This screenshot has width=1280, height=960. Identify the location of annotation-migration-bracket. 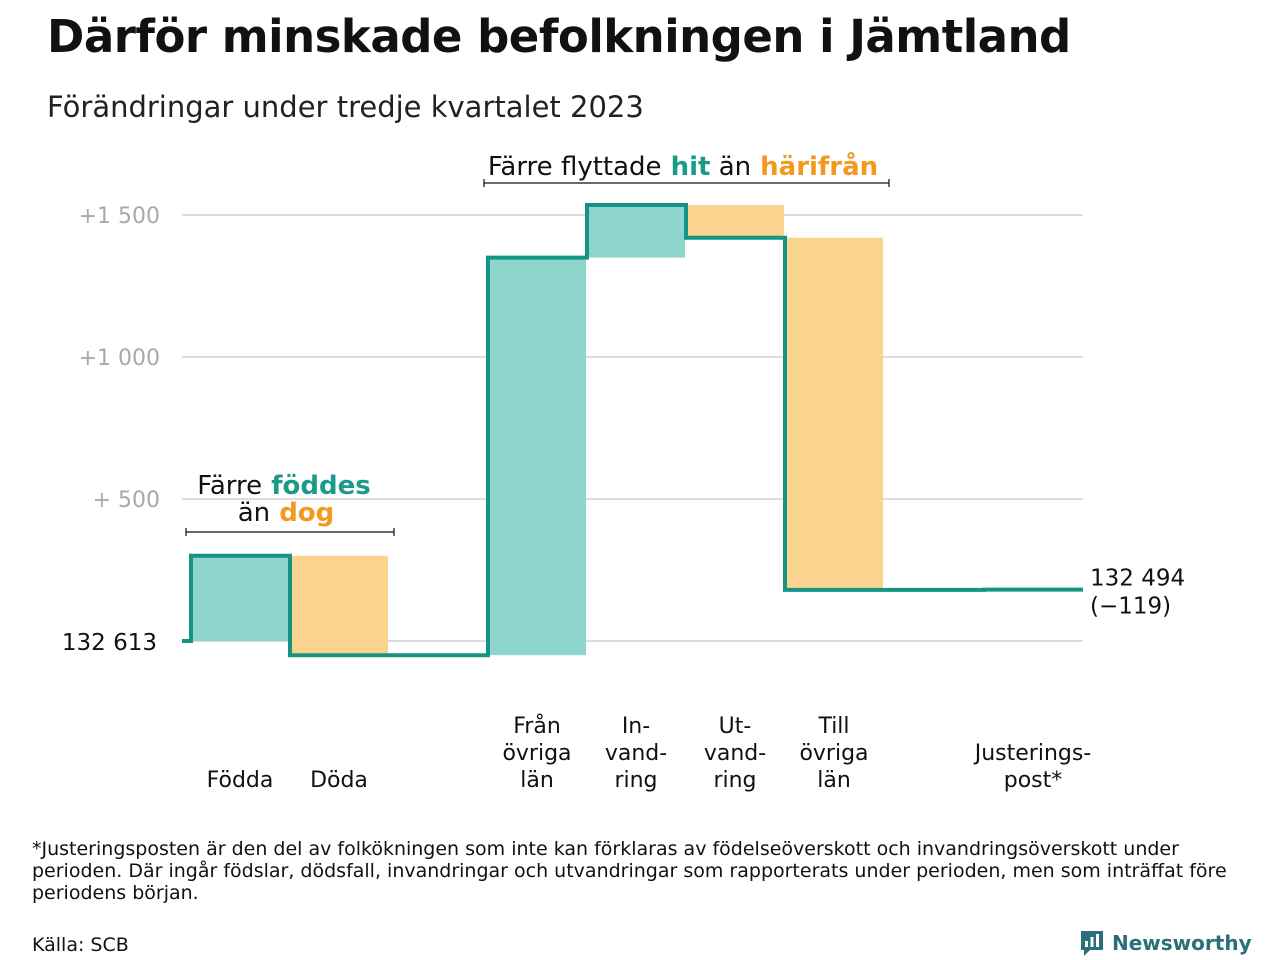
(686, 183).